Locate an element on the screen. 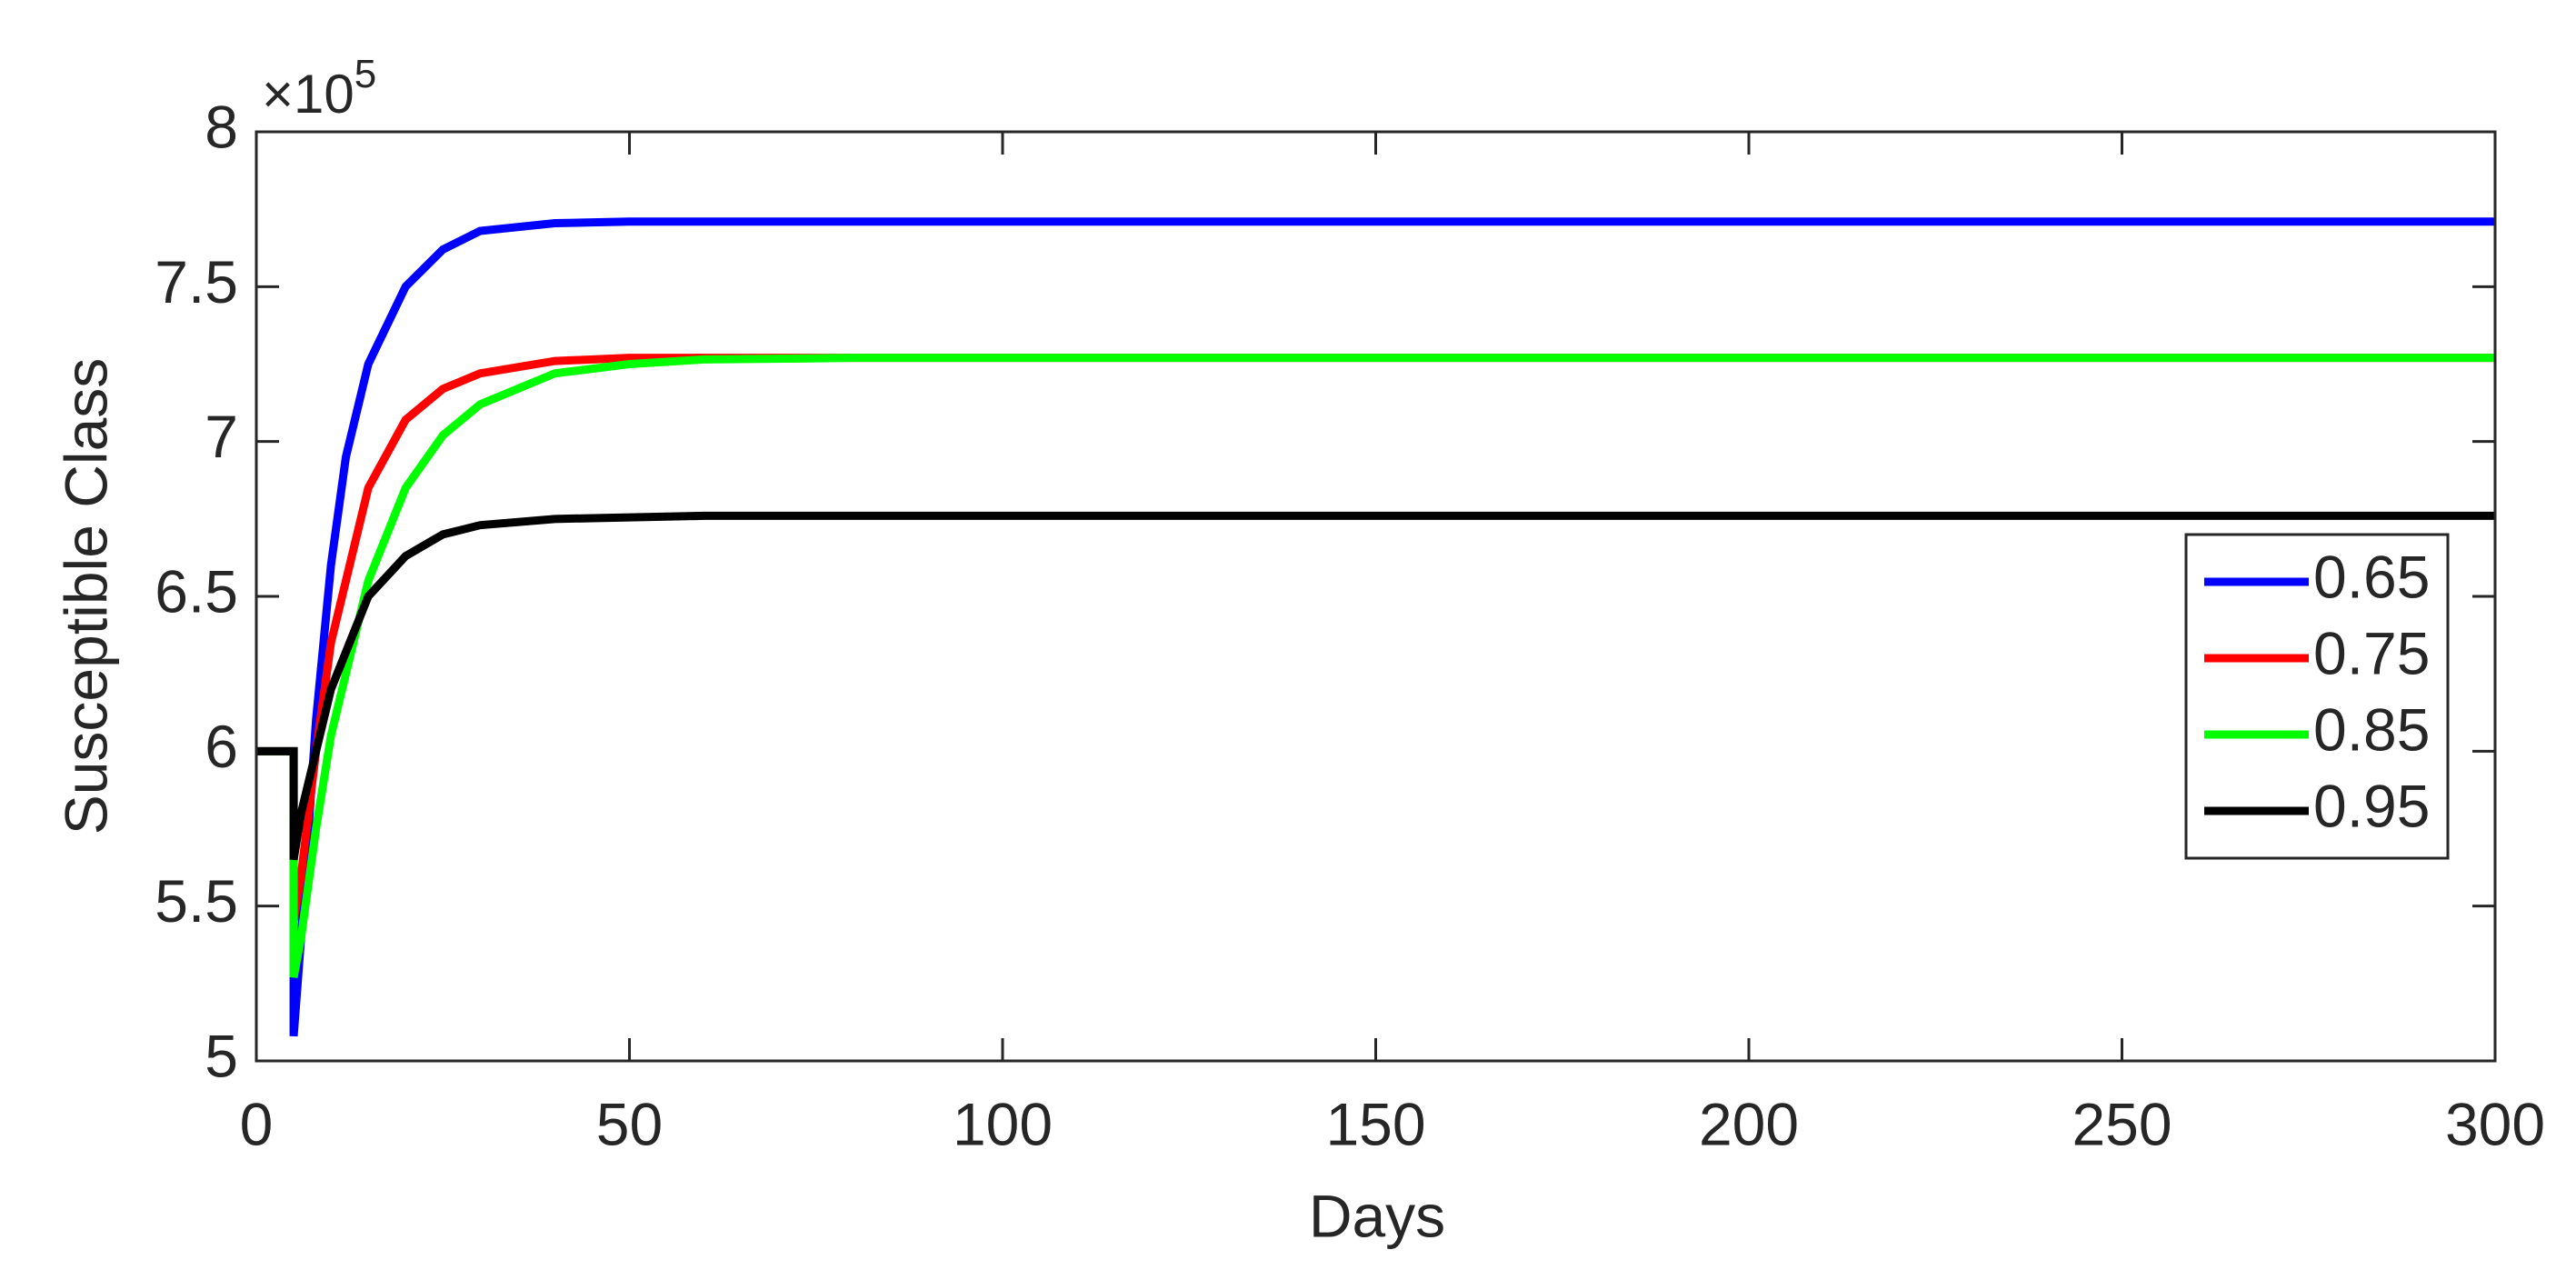 Image resolution: width=2576 pixels, height=1280 pixels. legend-label: 0.75 is located at coordinates (2371, 653).